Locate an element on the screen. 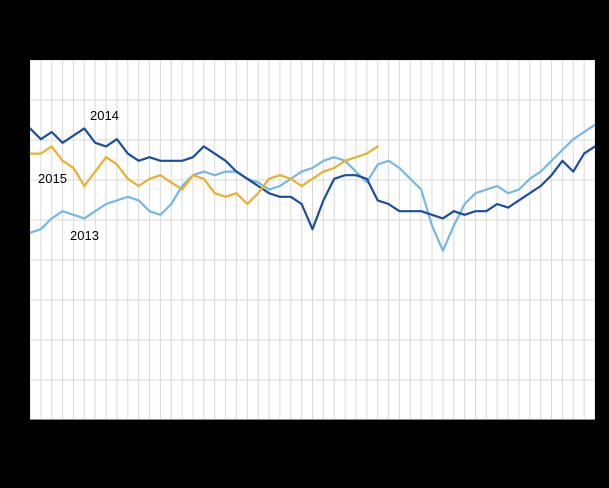 Image resolution: width=609 pixels, height=488 pixels. series-label-2014: 2014 is located at coordinates (104, 115).